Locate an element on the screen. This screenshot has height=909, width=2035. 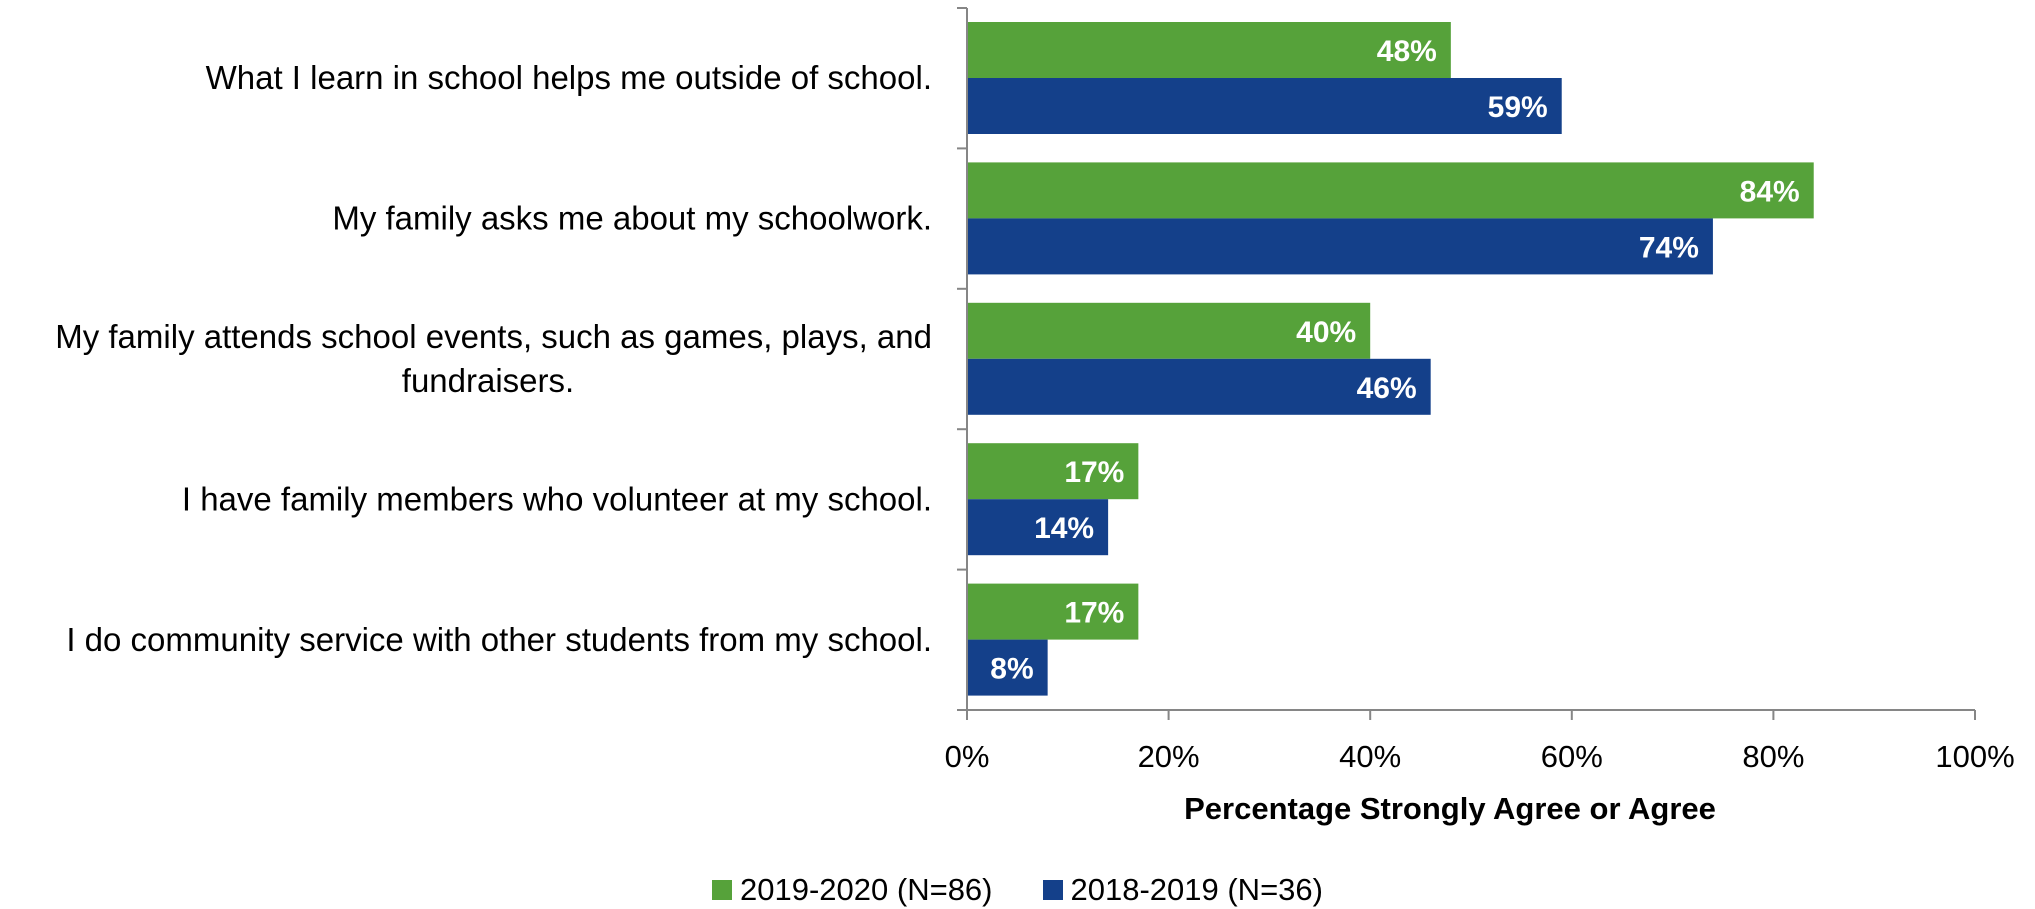
data-label: 46% is located at coordinates (1387, 388).